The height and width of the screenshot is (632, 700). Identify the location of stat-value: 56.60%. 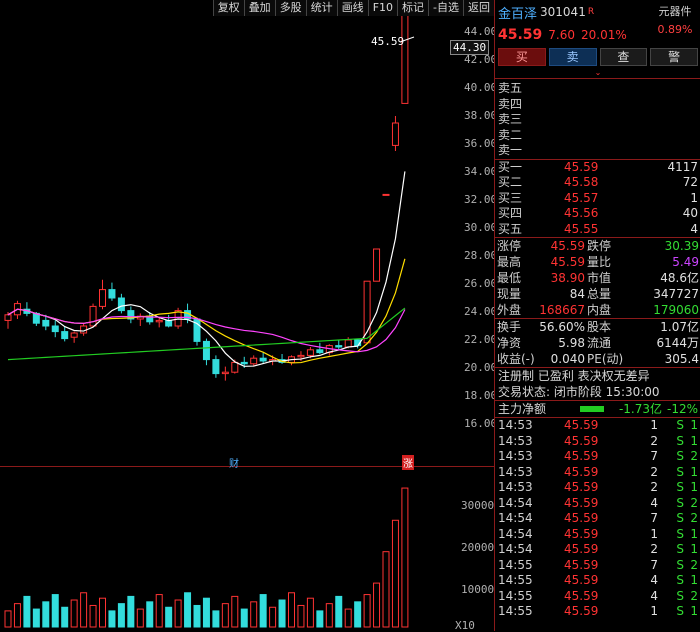
(562, 327).